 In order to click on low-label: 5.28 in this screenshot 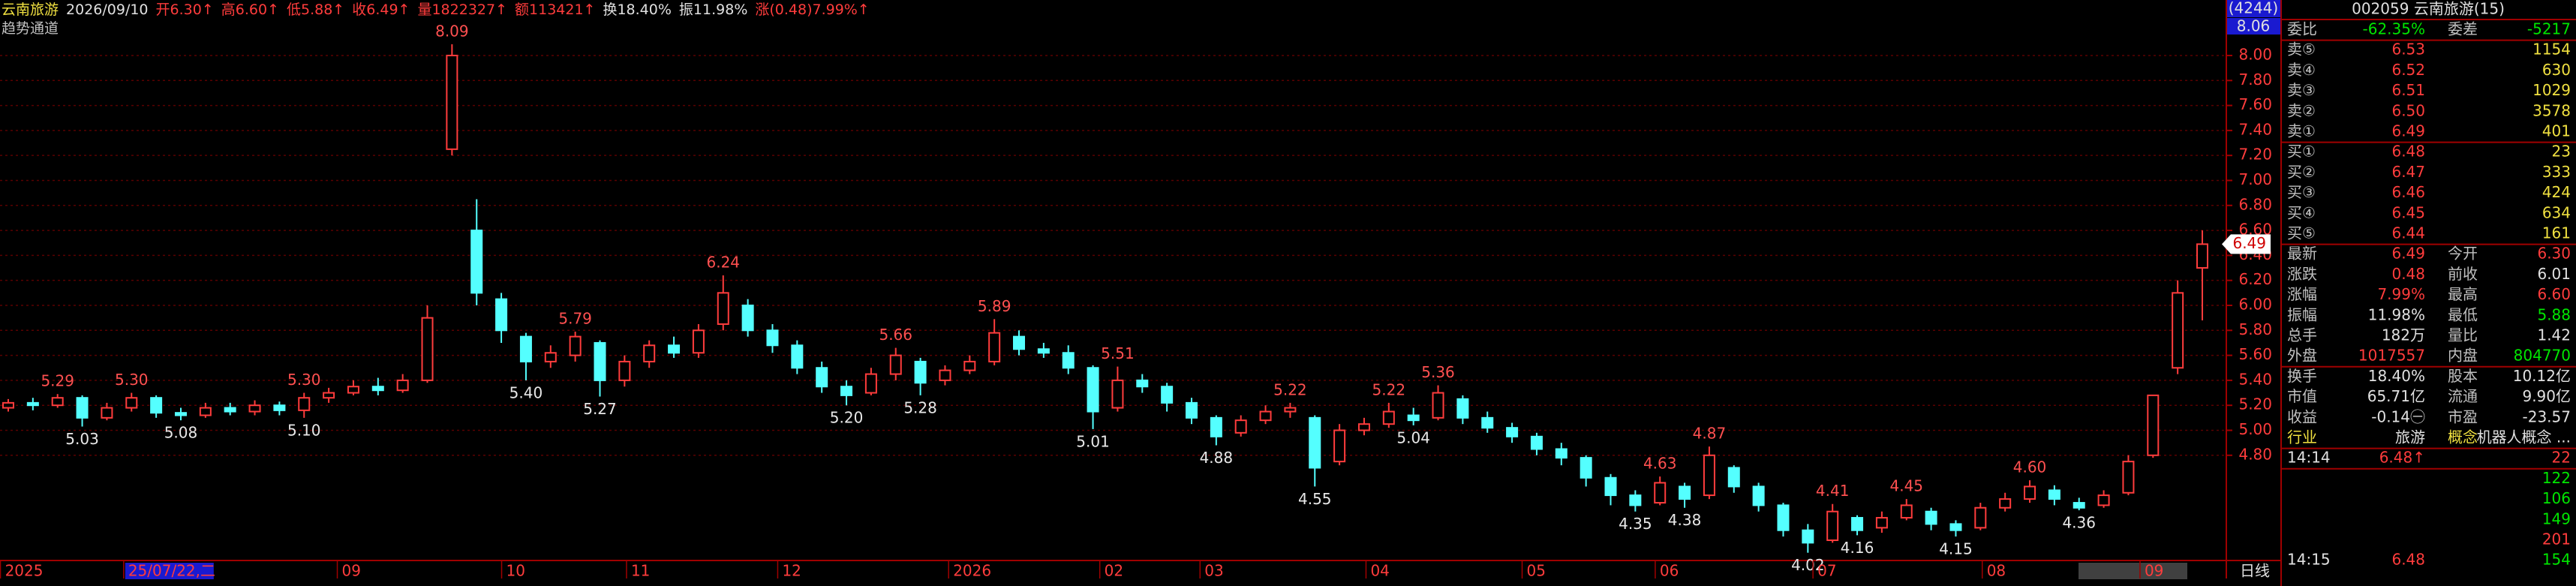, I will do `click(920, 407)`.